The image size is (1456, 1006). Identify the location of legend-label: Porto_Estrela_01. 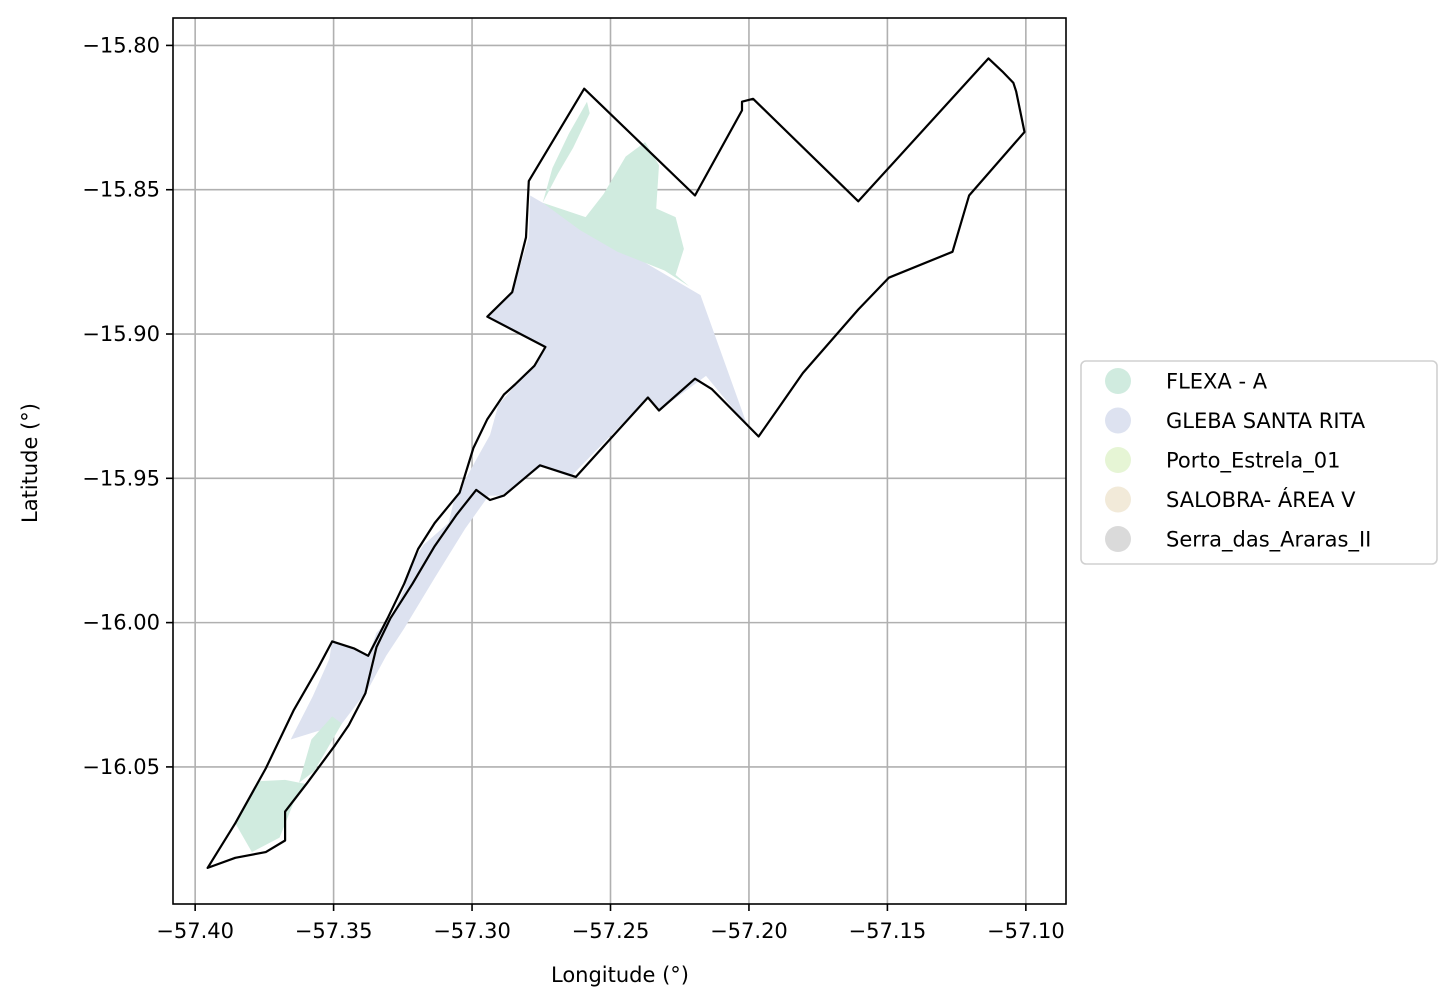
(1253, 461).